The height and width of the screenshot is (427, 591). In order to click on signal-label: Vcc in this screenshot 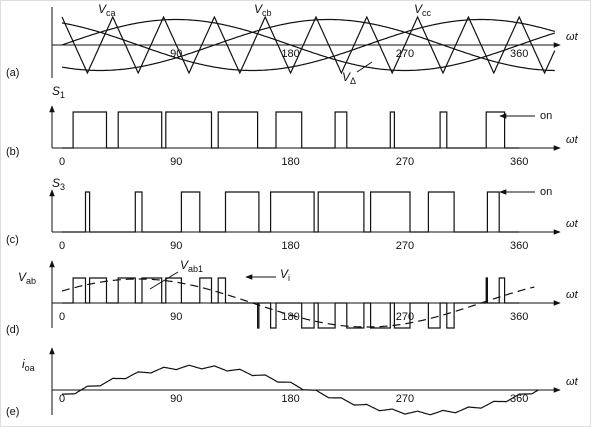, I will do `click(423, 10)`.